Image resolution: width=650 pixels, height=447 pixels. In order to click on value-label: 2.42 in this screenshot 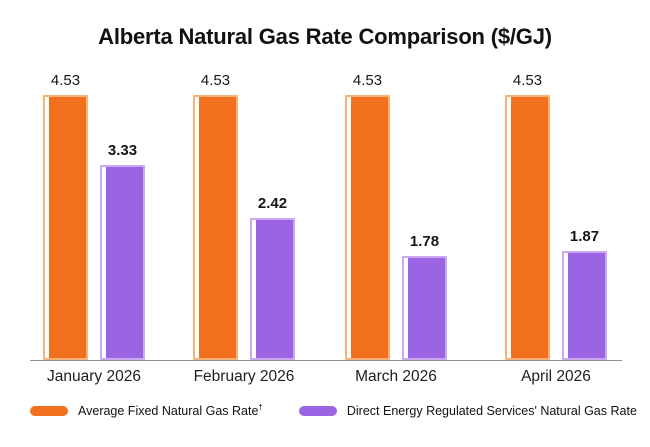, I will do `click(272, 204)`.